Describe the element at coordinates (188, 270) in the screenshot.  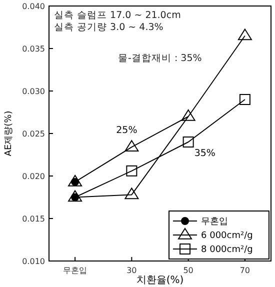
I see `x-tick-label: 50` at that location.